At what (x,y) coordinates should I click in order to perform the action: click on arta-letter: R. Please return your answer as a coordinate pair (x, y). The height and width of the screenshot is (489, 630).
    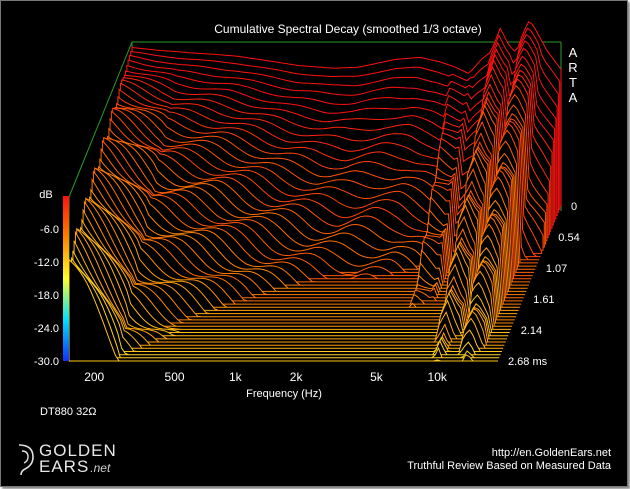
    Looking at the image, I should click on (572, 67).